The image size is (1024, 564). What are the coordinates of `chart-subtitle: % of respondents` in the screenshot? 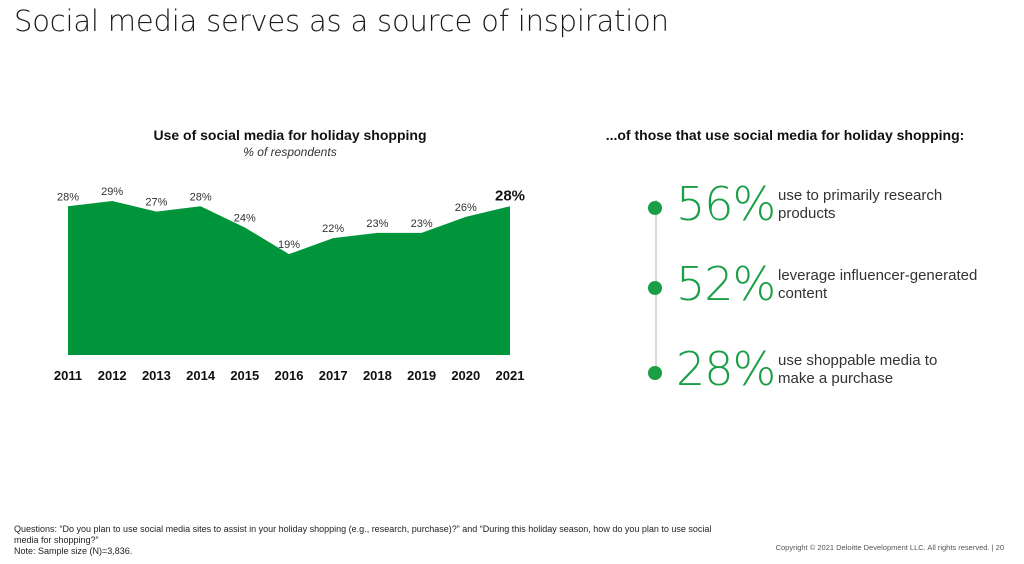 It's located at (290, 152).